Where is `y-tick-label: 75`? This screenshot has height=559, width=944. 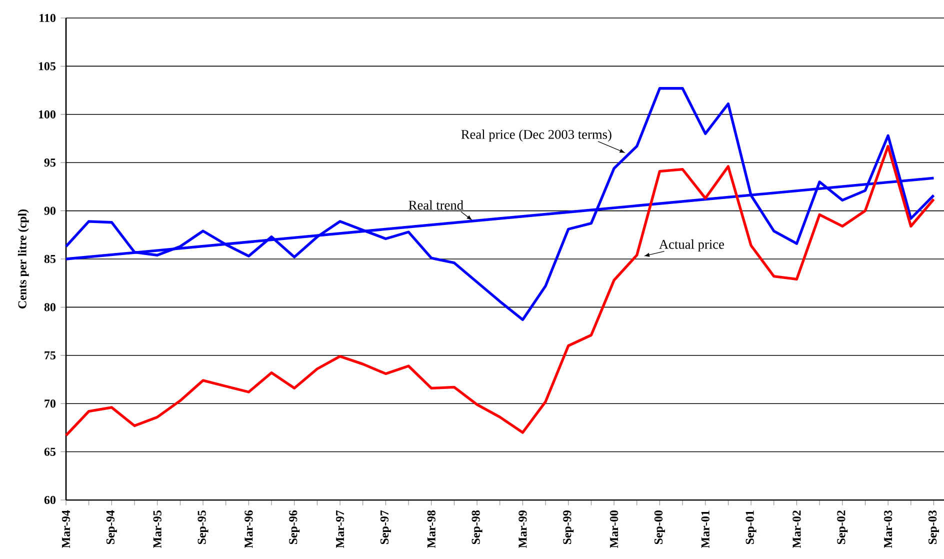 y-tick-label: 75 is located at coordinates (50, 355).